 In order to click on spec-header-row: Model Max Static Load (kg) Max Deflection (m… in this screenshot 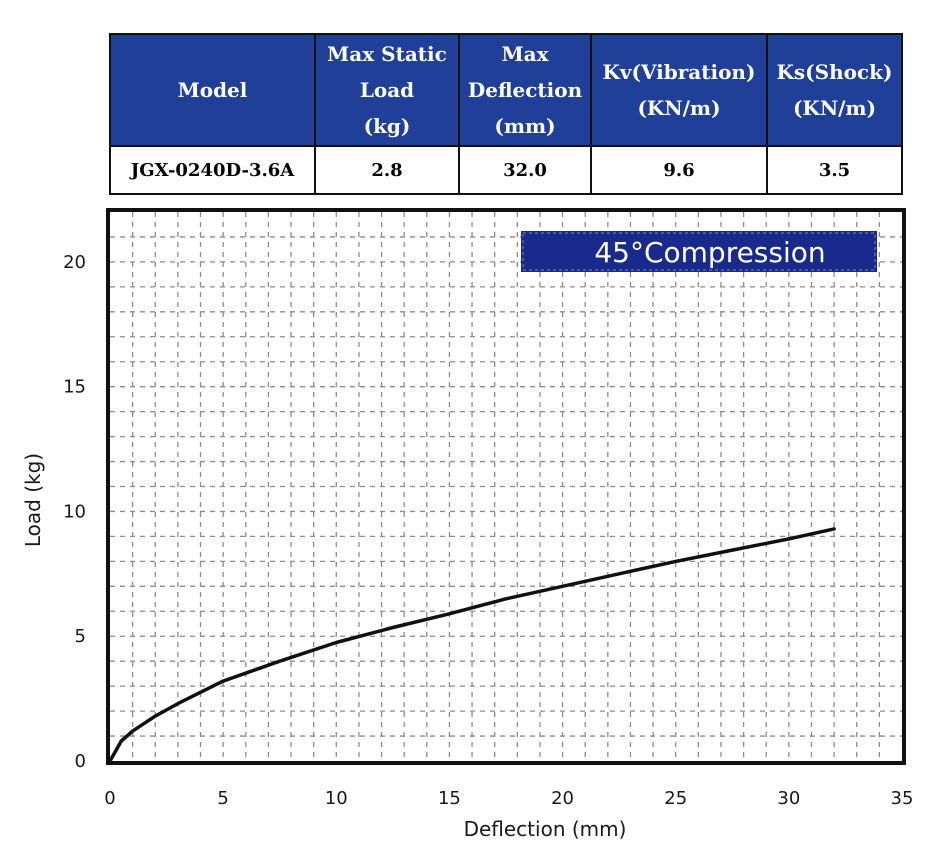, I will do `click(506, 90)`.